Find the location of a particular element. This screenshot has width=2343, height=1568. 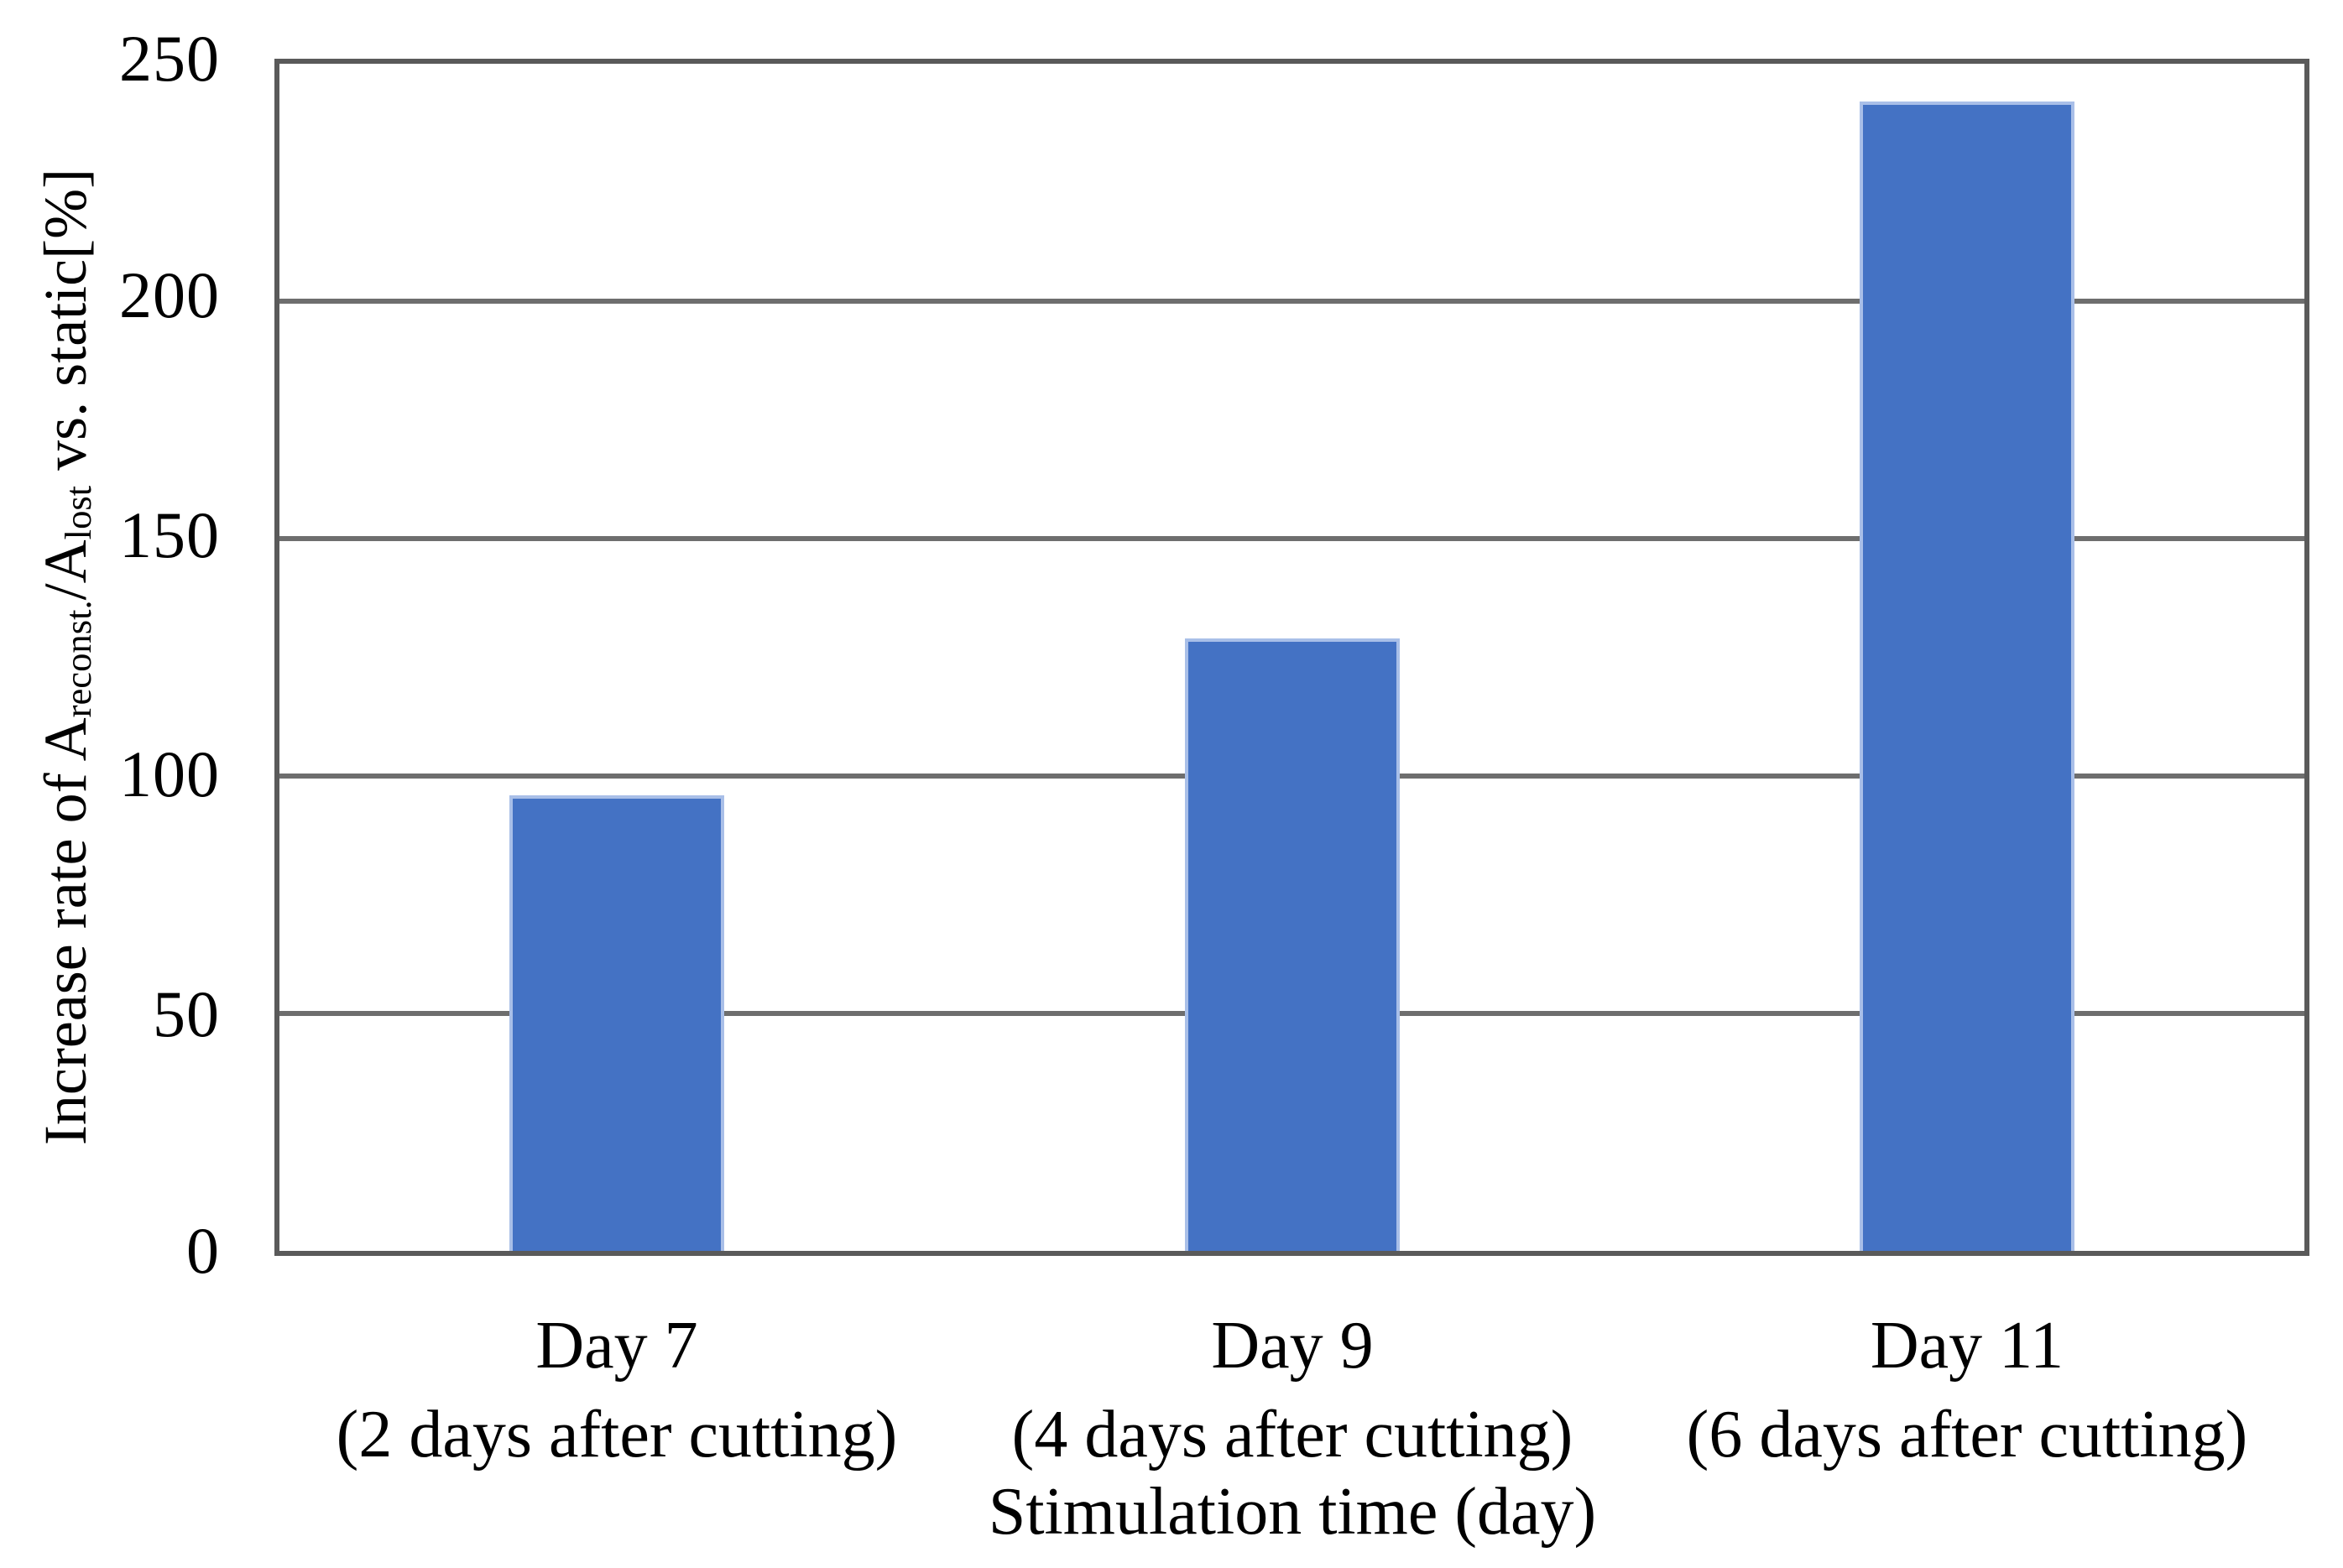

category-name: Day 9 is located at coordinates (1292, 1346).